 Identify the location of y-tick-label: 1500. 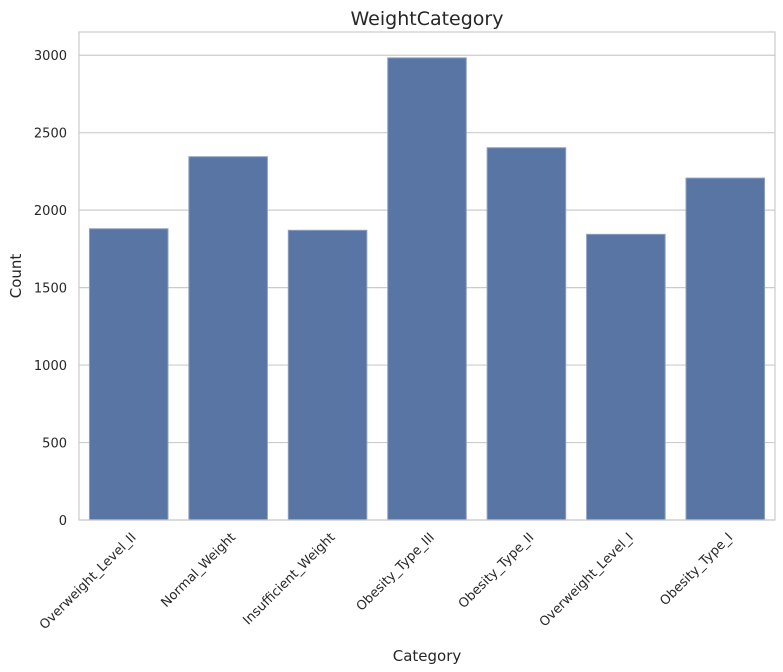
(50, 289).